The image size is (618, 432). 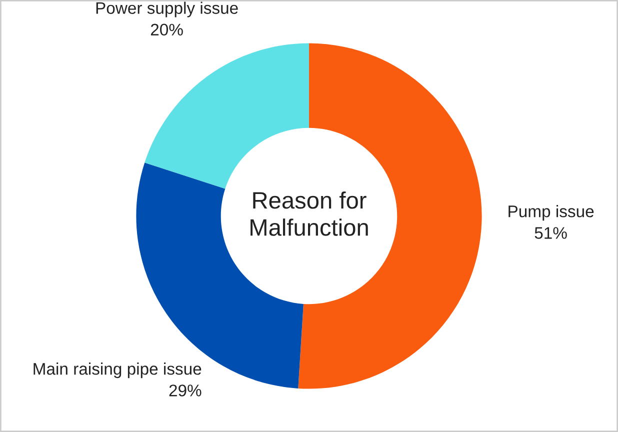 I want to click on slice-label: Pump issue, so click(x=551, y=213).